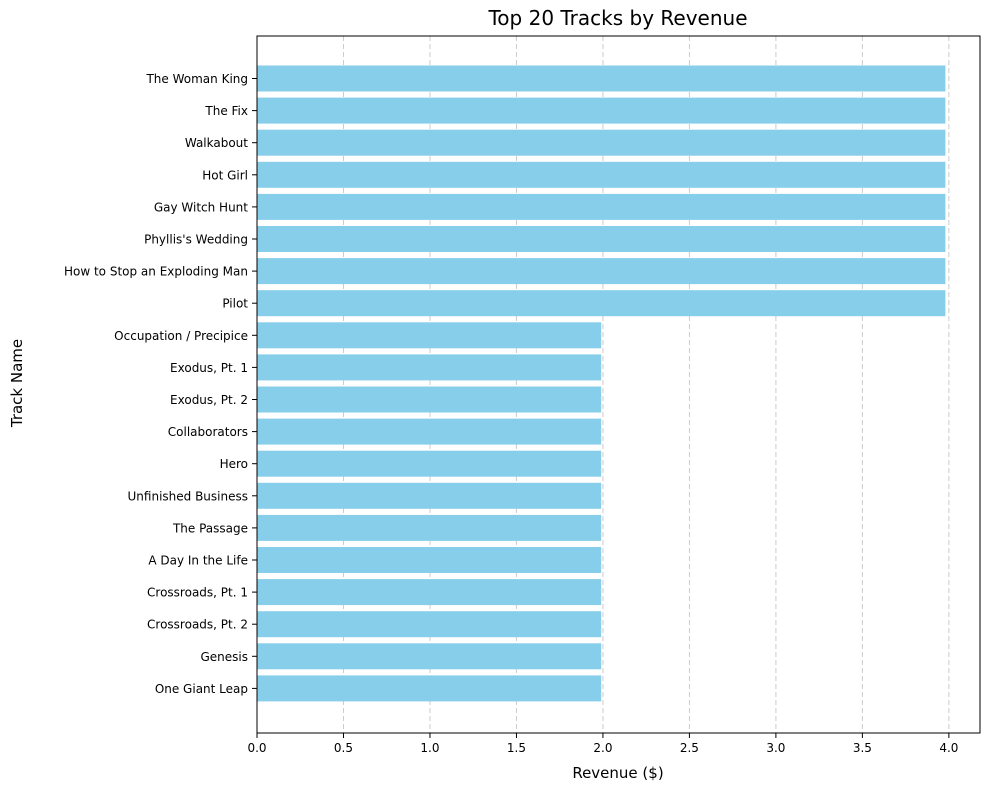  What do you see at coordinates (181, 336) in the screenshot?
I see `y-tick-label: Occupation / Precipice` at bounding box center [181, 336].